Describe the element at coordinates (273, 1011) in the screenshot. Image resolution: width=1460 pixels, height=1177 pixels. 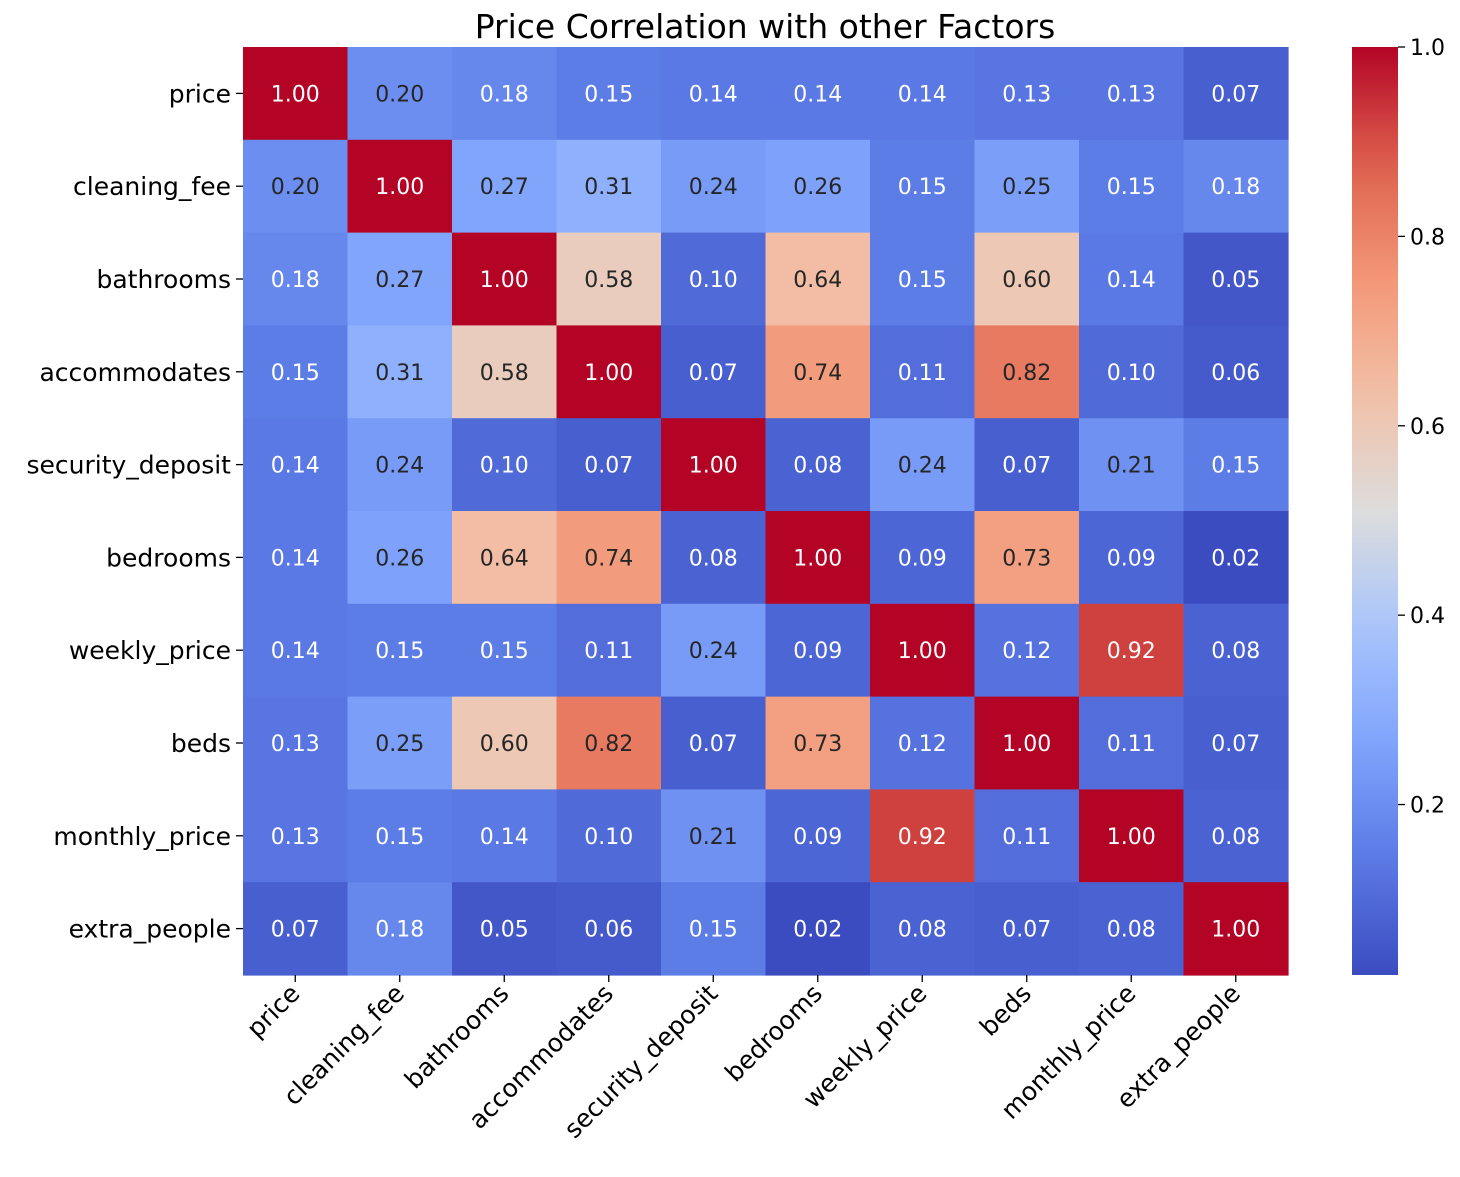
I see `col-tick-label: price` at that location.